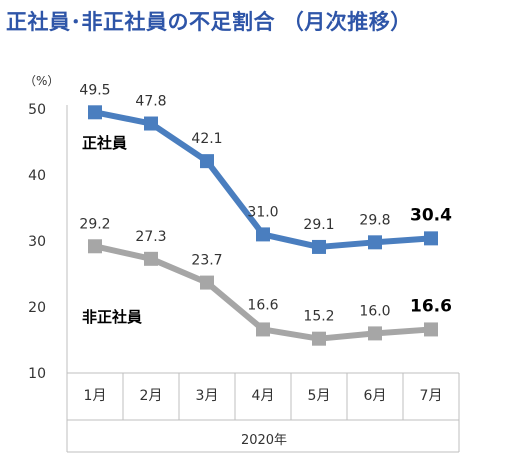 The width and height of the screenshot is (511, 465). Describe the element at coordinates (41, 81) in the screenshot. I see `y-axis-unit: （%）` at that location.